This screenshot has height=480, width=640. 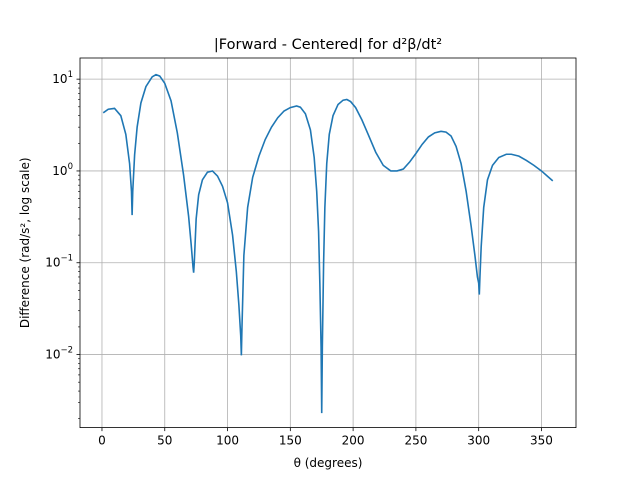 I want to click on y-axis-ticks: 10⁻² 10⁻¹ 10⁰ 10¹, so click(x=62, y=245).